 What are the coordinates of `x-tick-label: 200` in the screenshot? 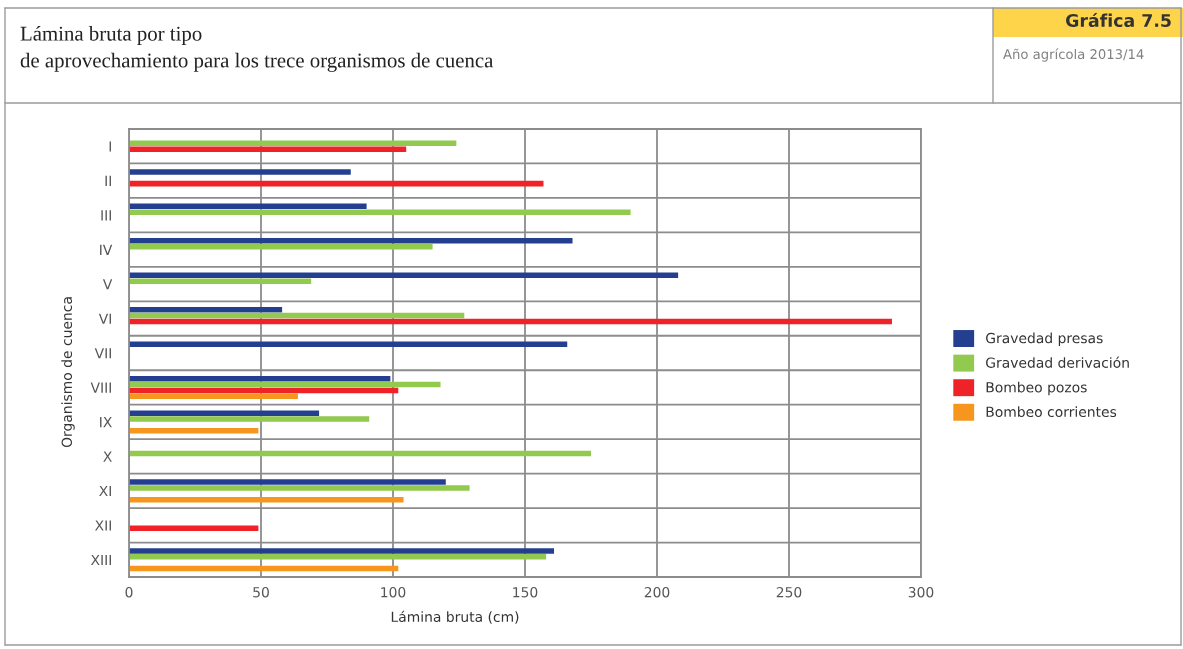 It's located at (657, 592).